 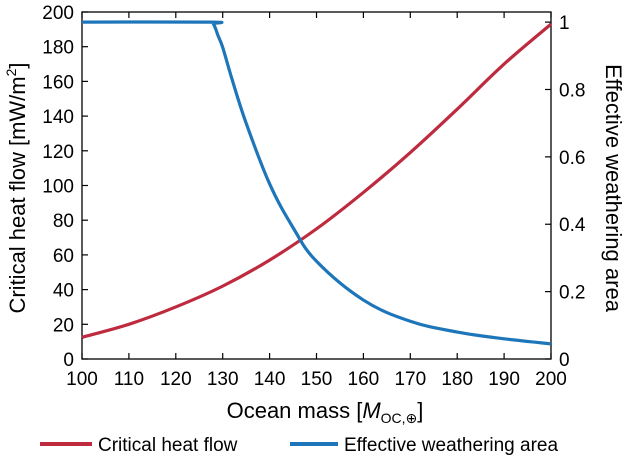 What do you see at coordinates (572, 158) in the screenshot?
I see `y-right-tick-label: 0.6` at bounding box center [572, 158].